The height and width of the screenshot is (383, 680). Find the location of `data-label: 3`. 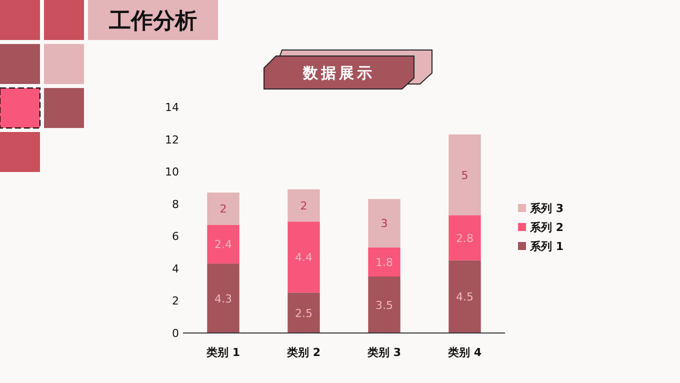

data-label: 3 is located at coordinates (384, 223).